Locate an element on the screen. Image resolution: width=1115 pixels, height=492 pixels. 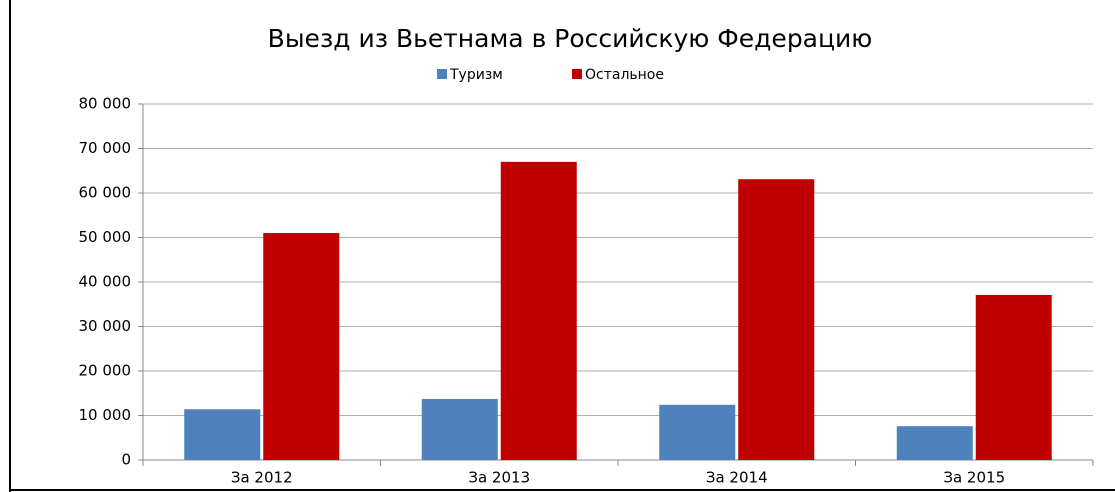
y-tick-label: 20 000 is located at coordinates (105, 371).